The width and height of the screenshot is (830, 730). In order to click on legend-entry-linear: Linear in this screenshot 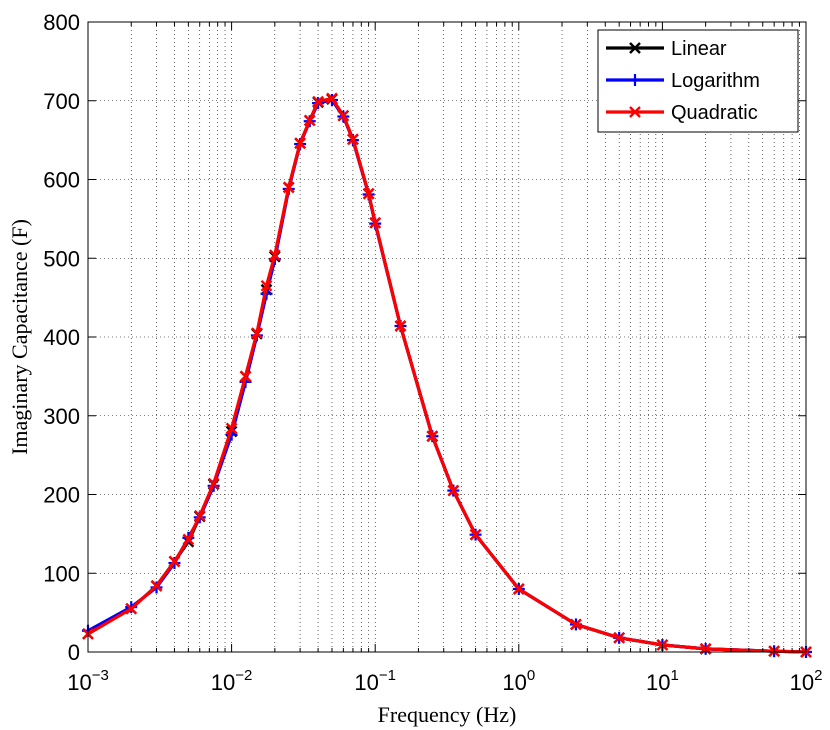, I will do `click(666, 49)`.